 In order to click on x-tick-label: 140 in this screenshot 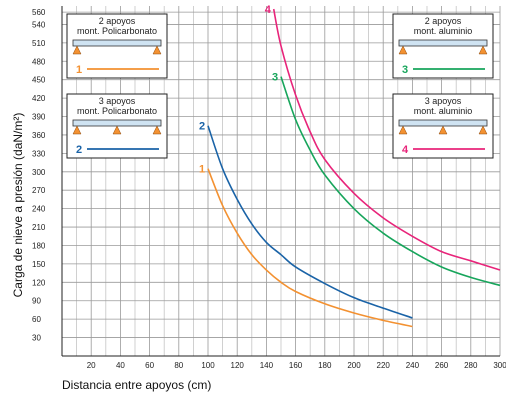, I will do `click(267, 365)`.